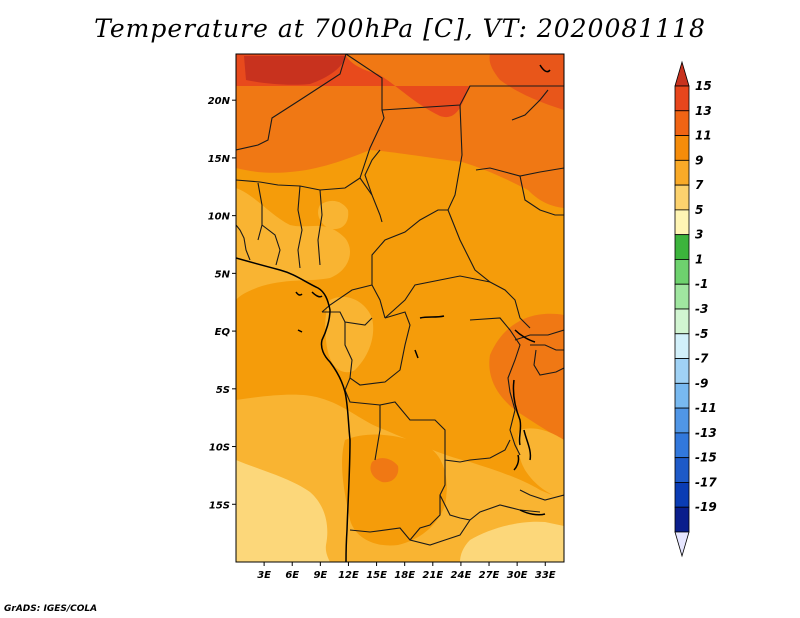  Describe the element at coordinates (699, 235) in the screenshot. I see `colorbar-label: 3` at that location.